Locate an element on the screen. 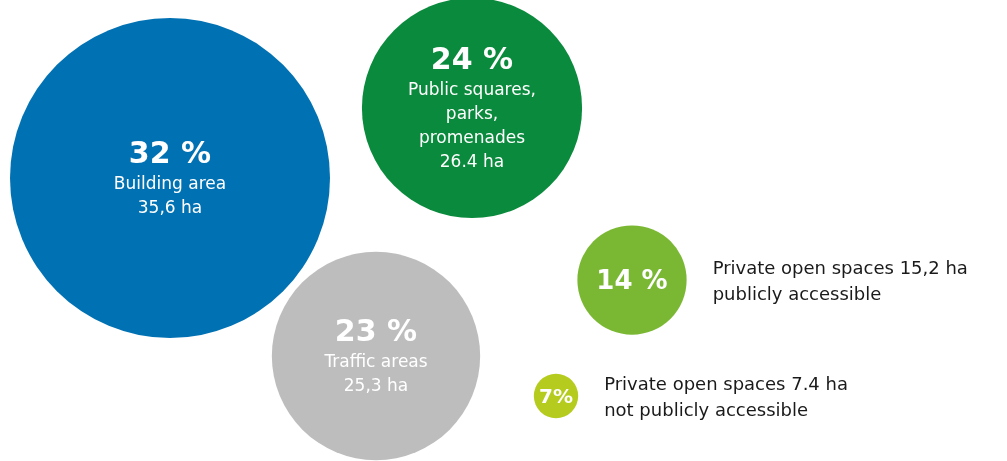 This screenshot has height=461, width=1007. category-label: Public squares, parks, promenades 26.4 ha is located at coordinates (472, 125).